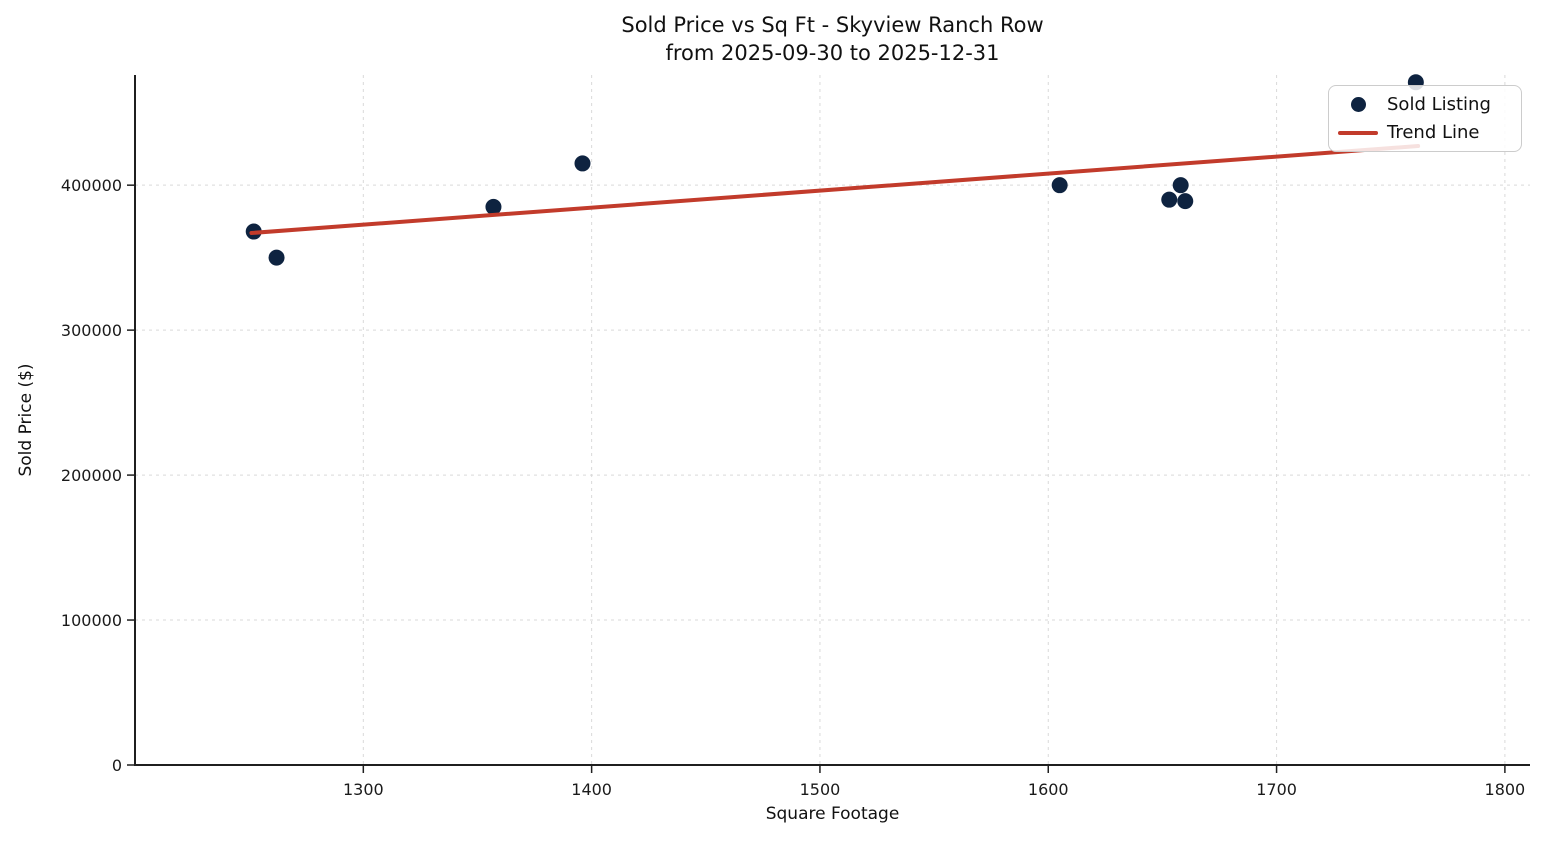  Describe the element at coordinates (1358, 104) in the screenshot. I see `scatter-dot-icon` at that location.